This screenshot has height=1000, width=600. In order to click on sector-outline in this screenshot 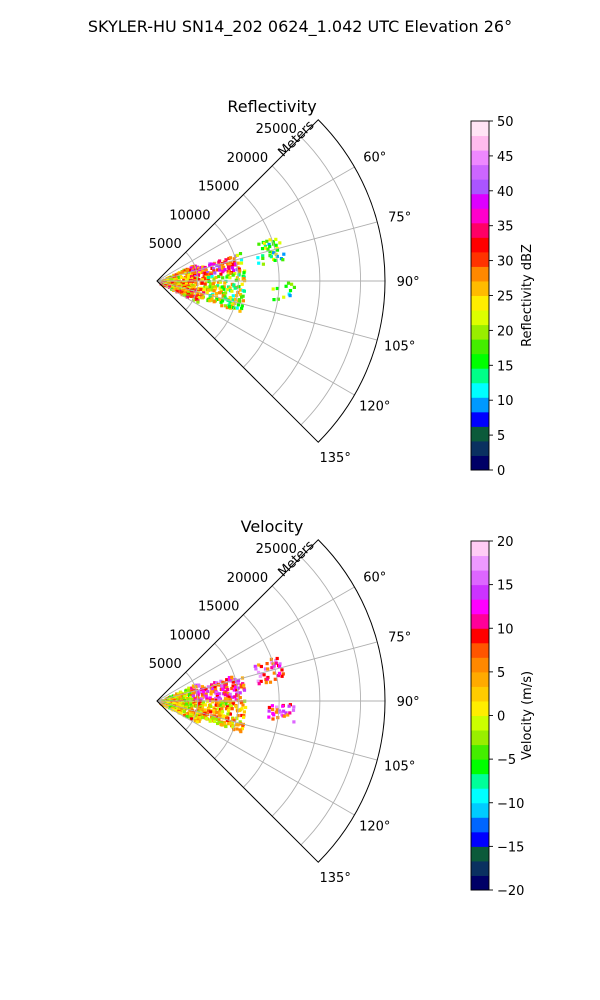, I will do `click(271, 281)`.